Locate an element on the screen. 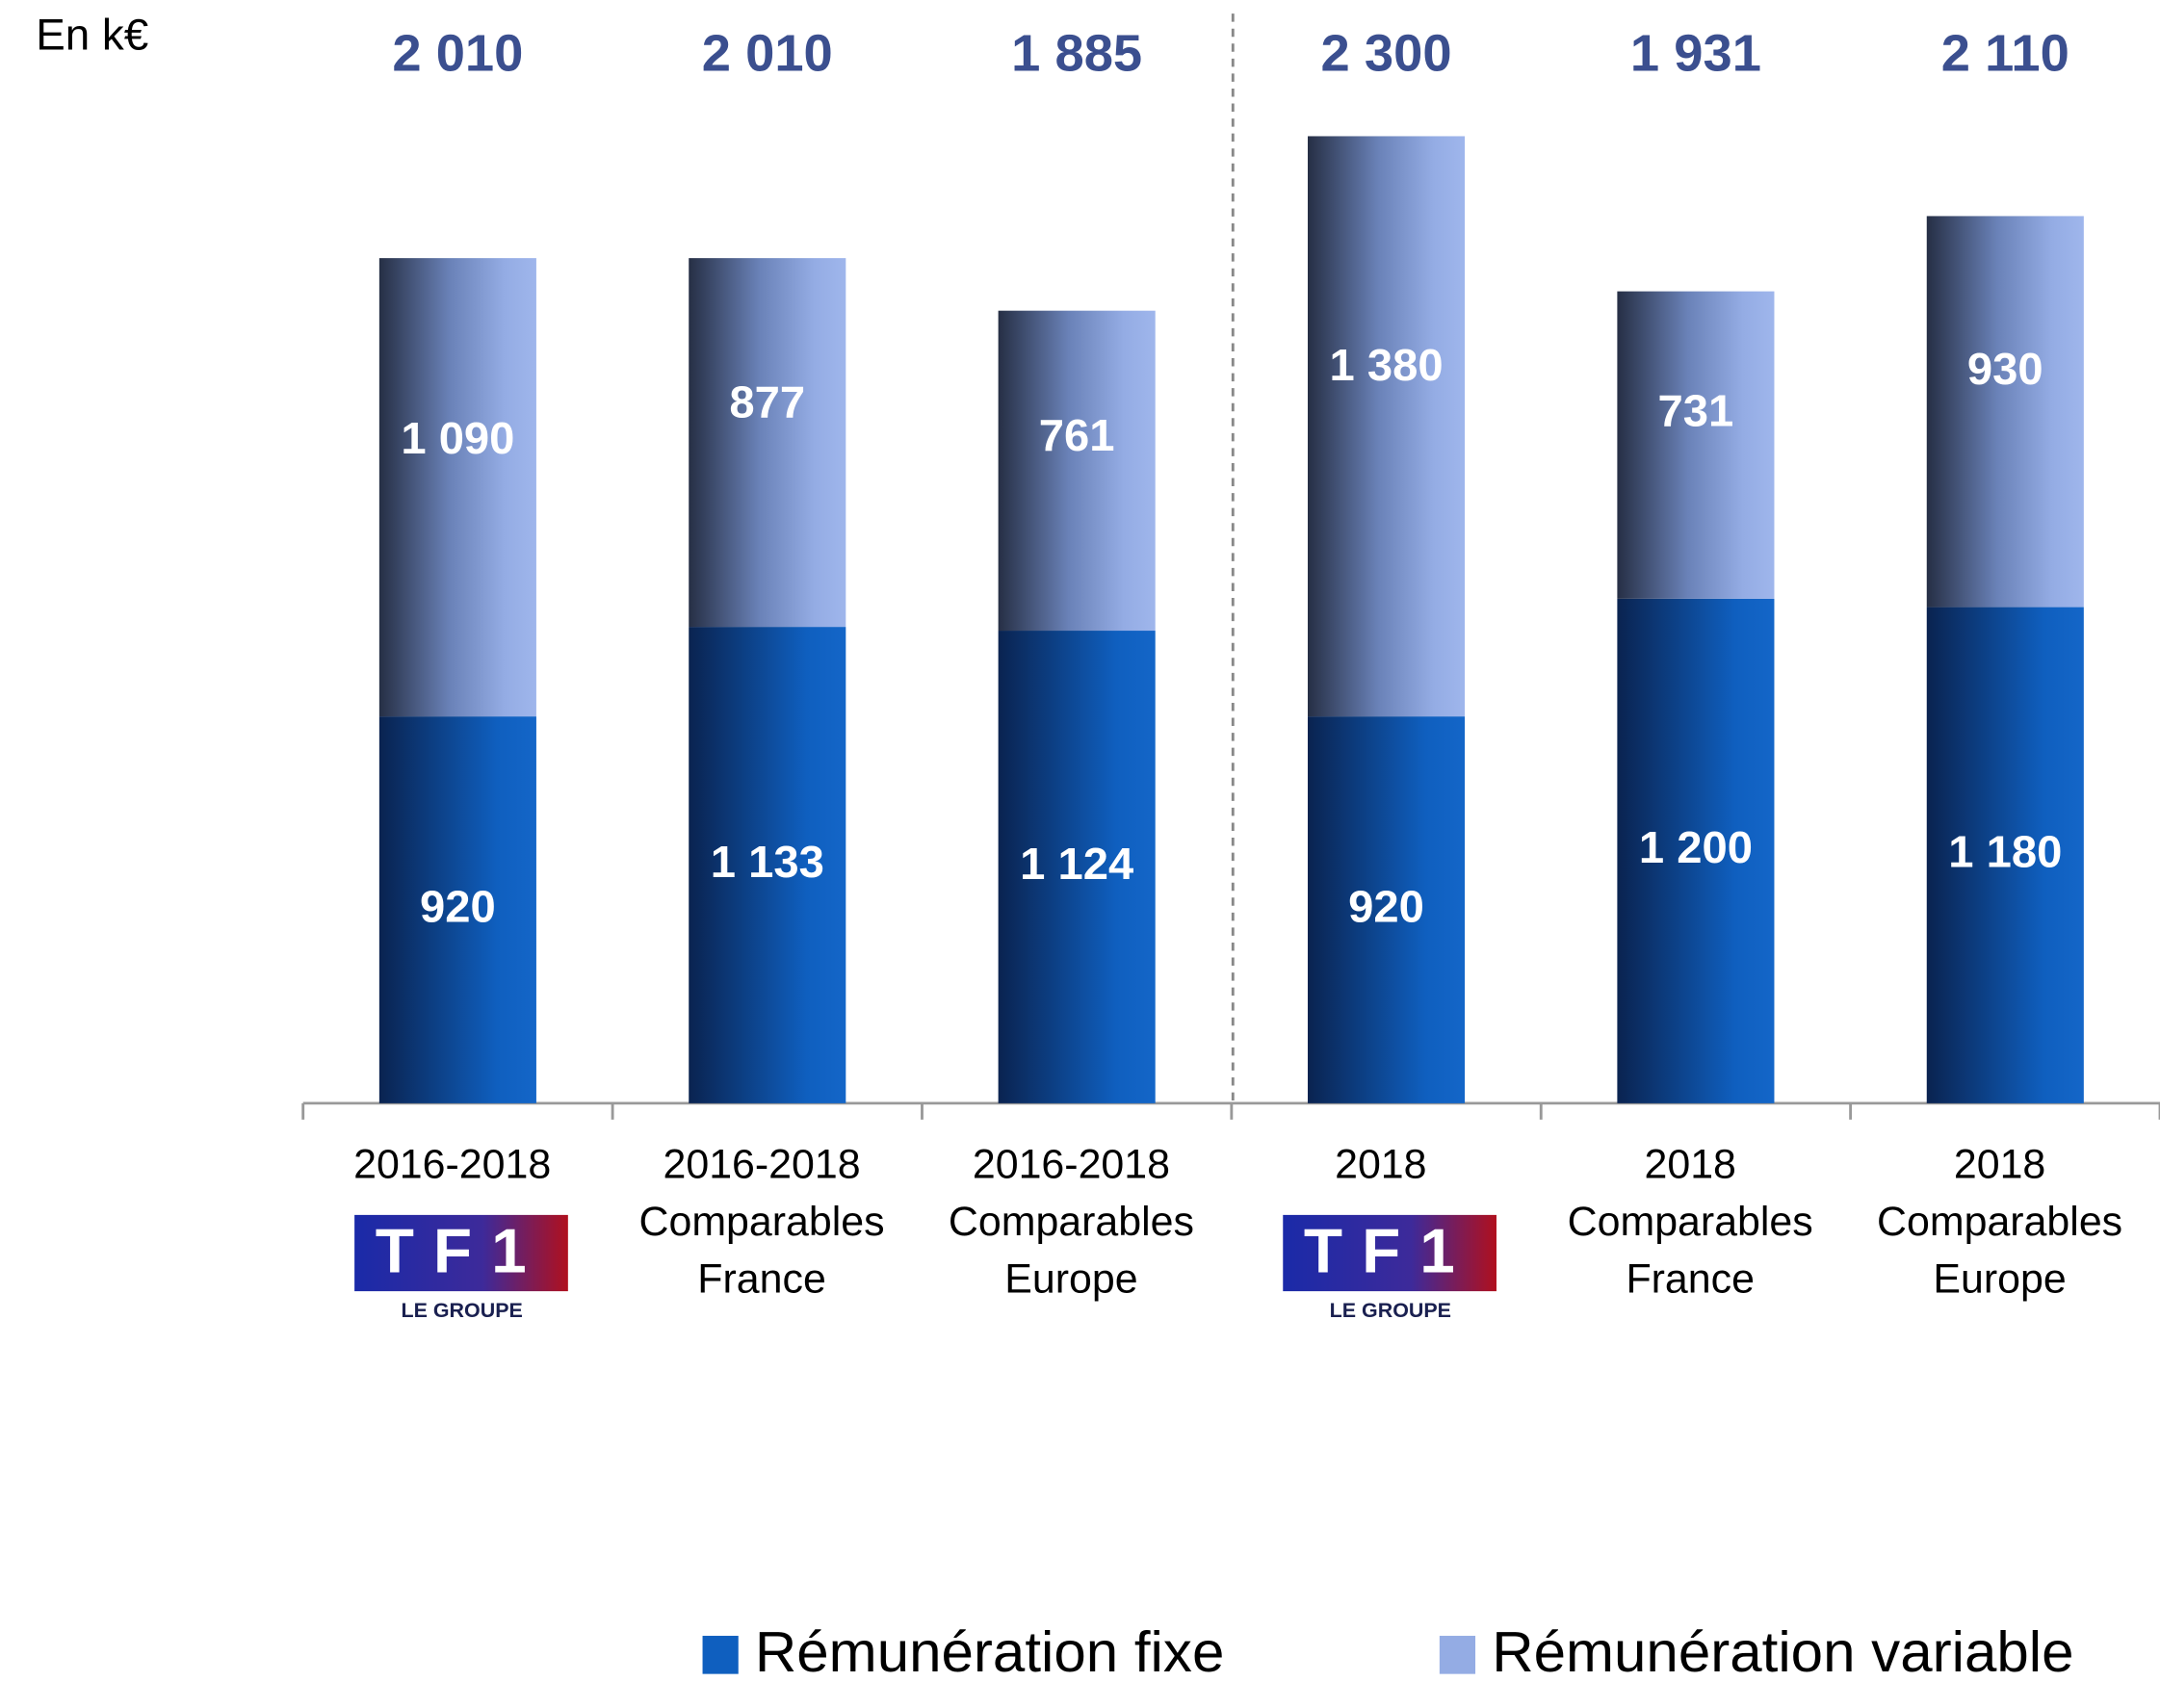  segment-label: 761 is located at coordinates (1077, 435).